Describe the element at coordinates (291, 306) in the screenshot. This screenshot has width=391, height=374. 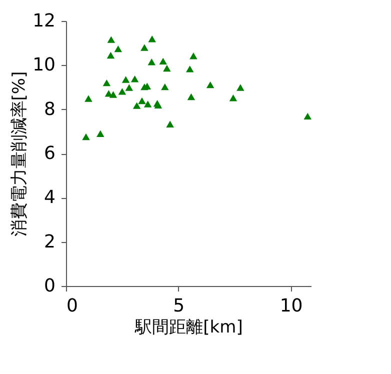
I see `x-tick-label: 10` at that location.